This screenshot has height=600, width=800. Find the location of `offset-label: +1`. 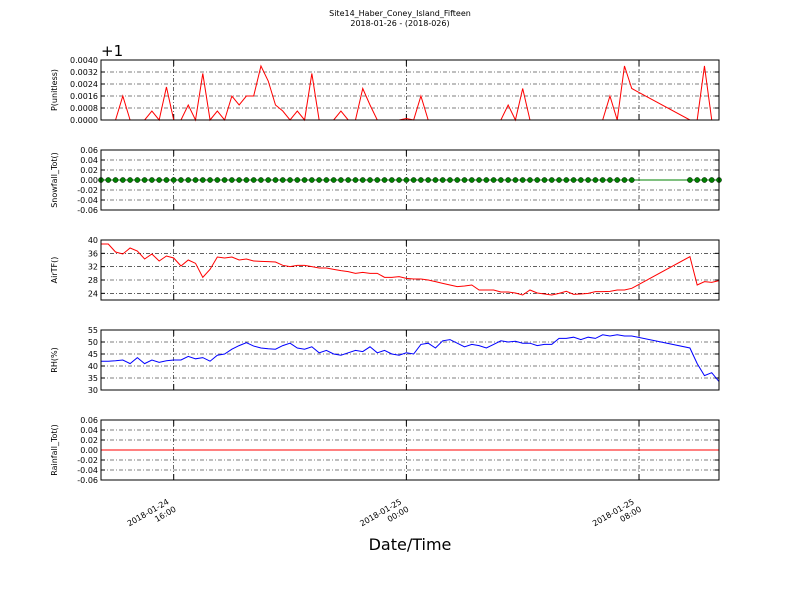

offset-label: +1 is located at coordinates (112, 51).